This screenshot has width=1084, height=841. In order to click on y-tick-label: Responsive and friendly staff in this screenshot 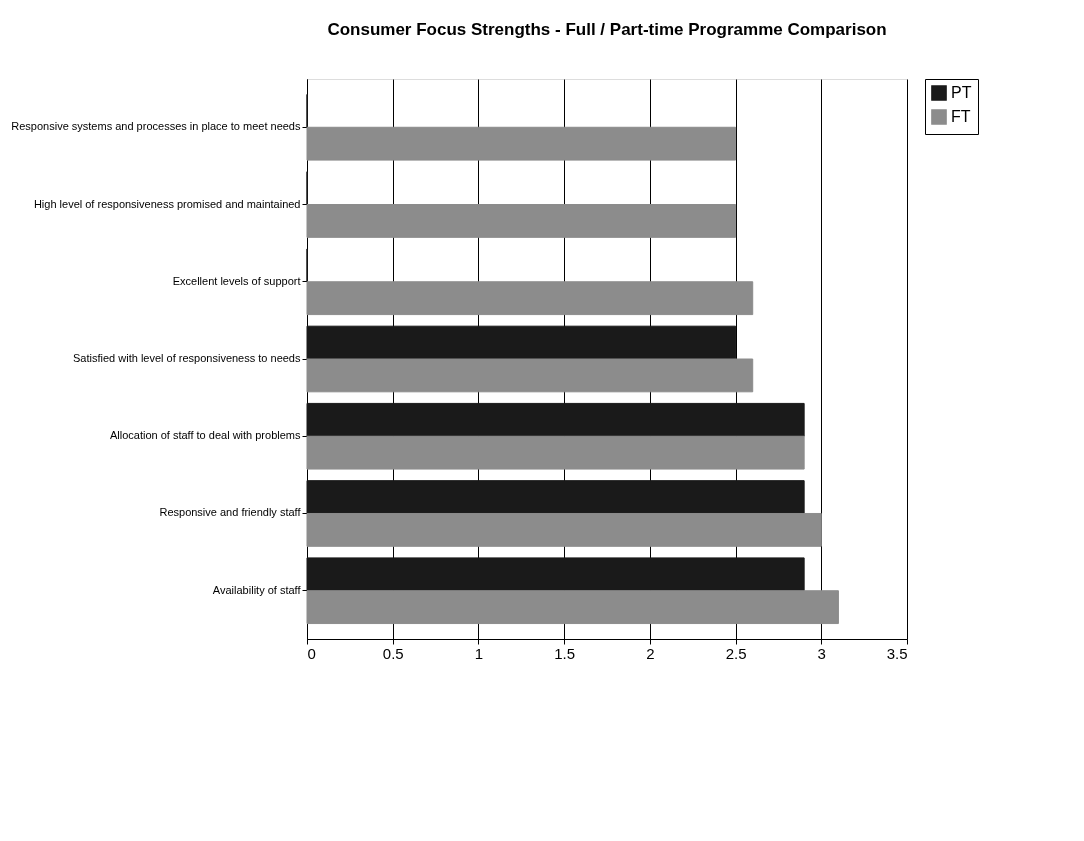, I will do `click(230, 512)`.